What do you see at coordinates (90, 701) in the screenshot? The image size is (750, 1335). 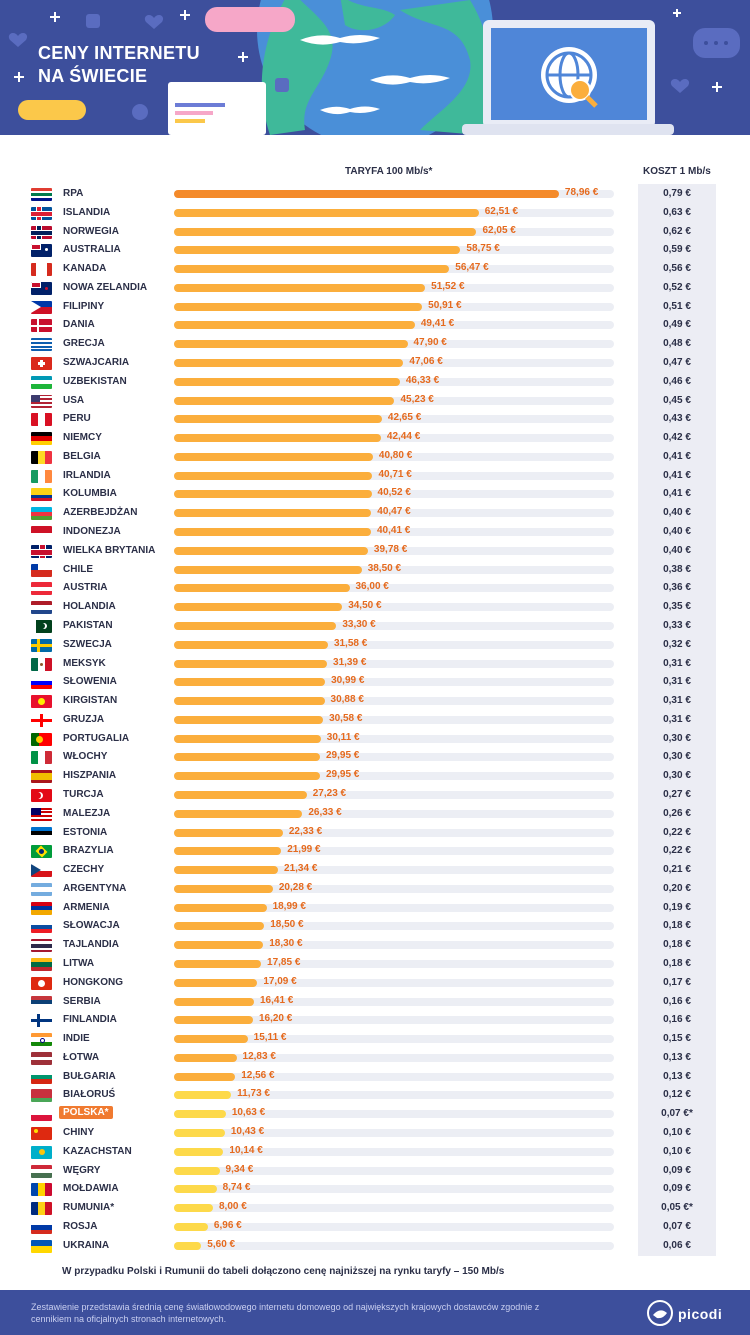 I see `country-label: KIRGISTAN` at bounding box center [90, 701].